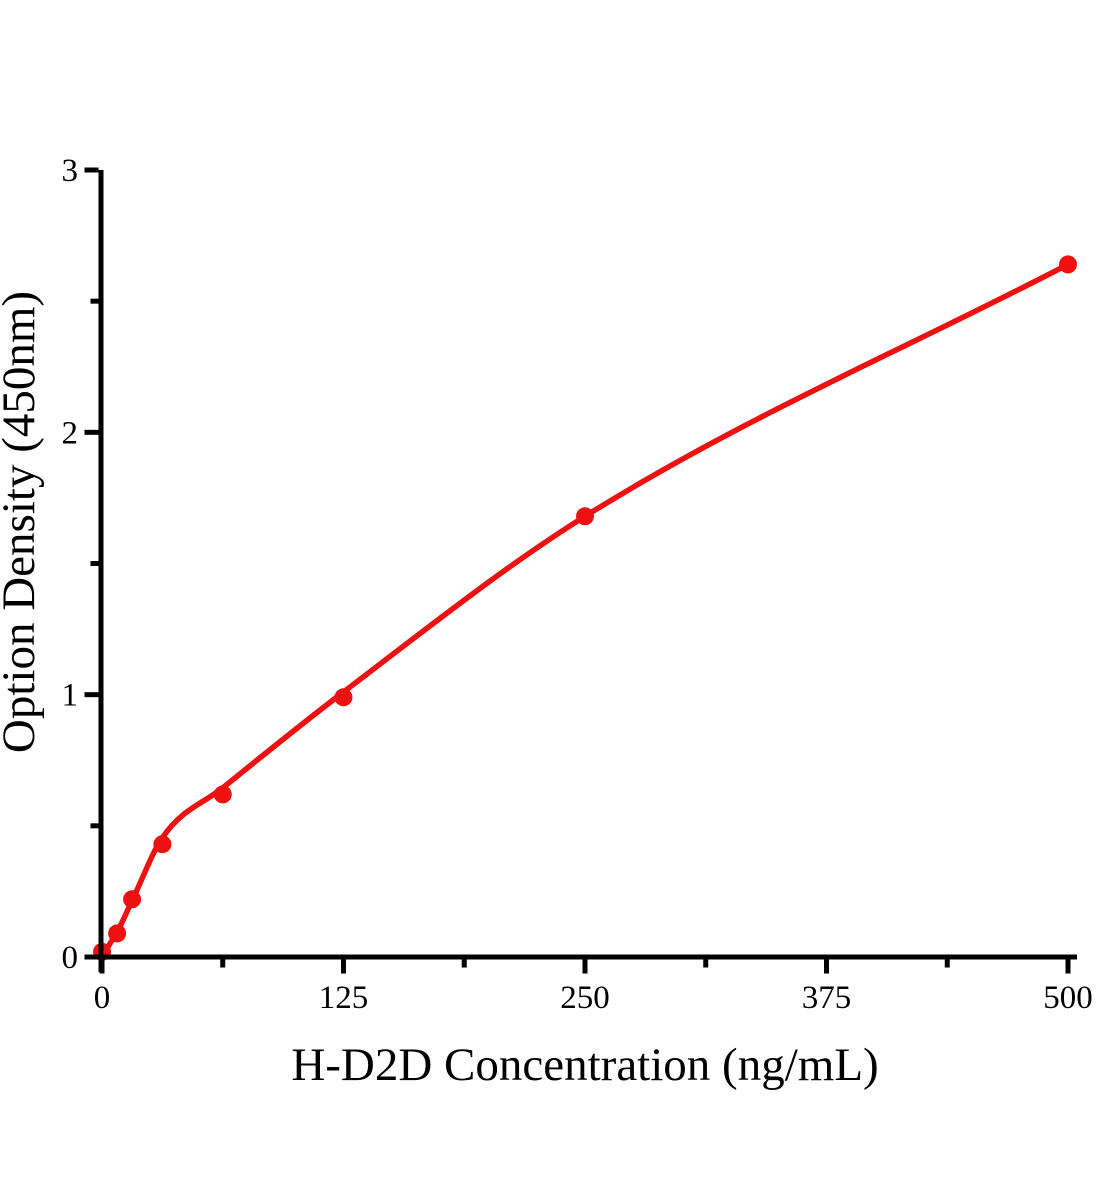  What do you see at coordinates (22, 522) in the screenshot?
I see `y-axis-title: Option Density (450nm)` at bounding box center [22, 522].